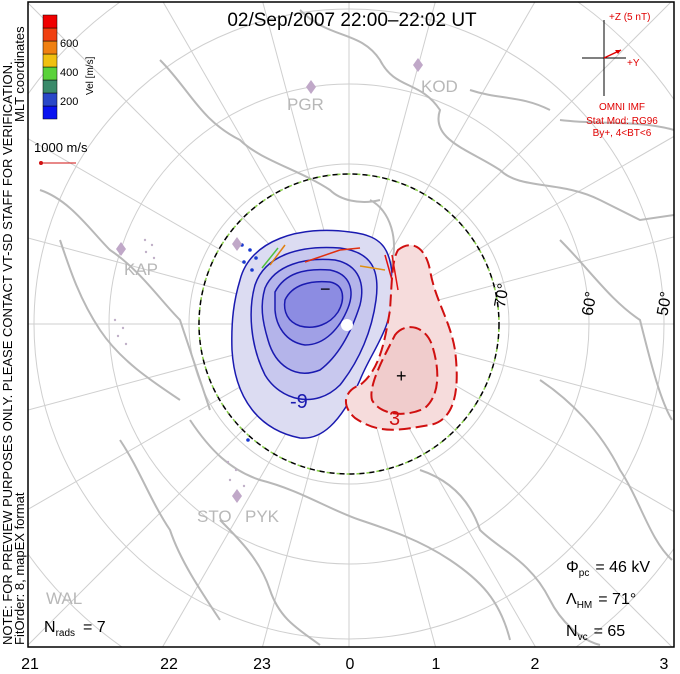  I want to click on mlt-tick: 22, so click(169, 664).